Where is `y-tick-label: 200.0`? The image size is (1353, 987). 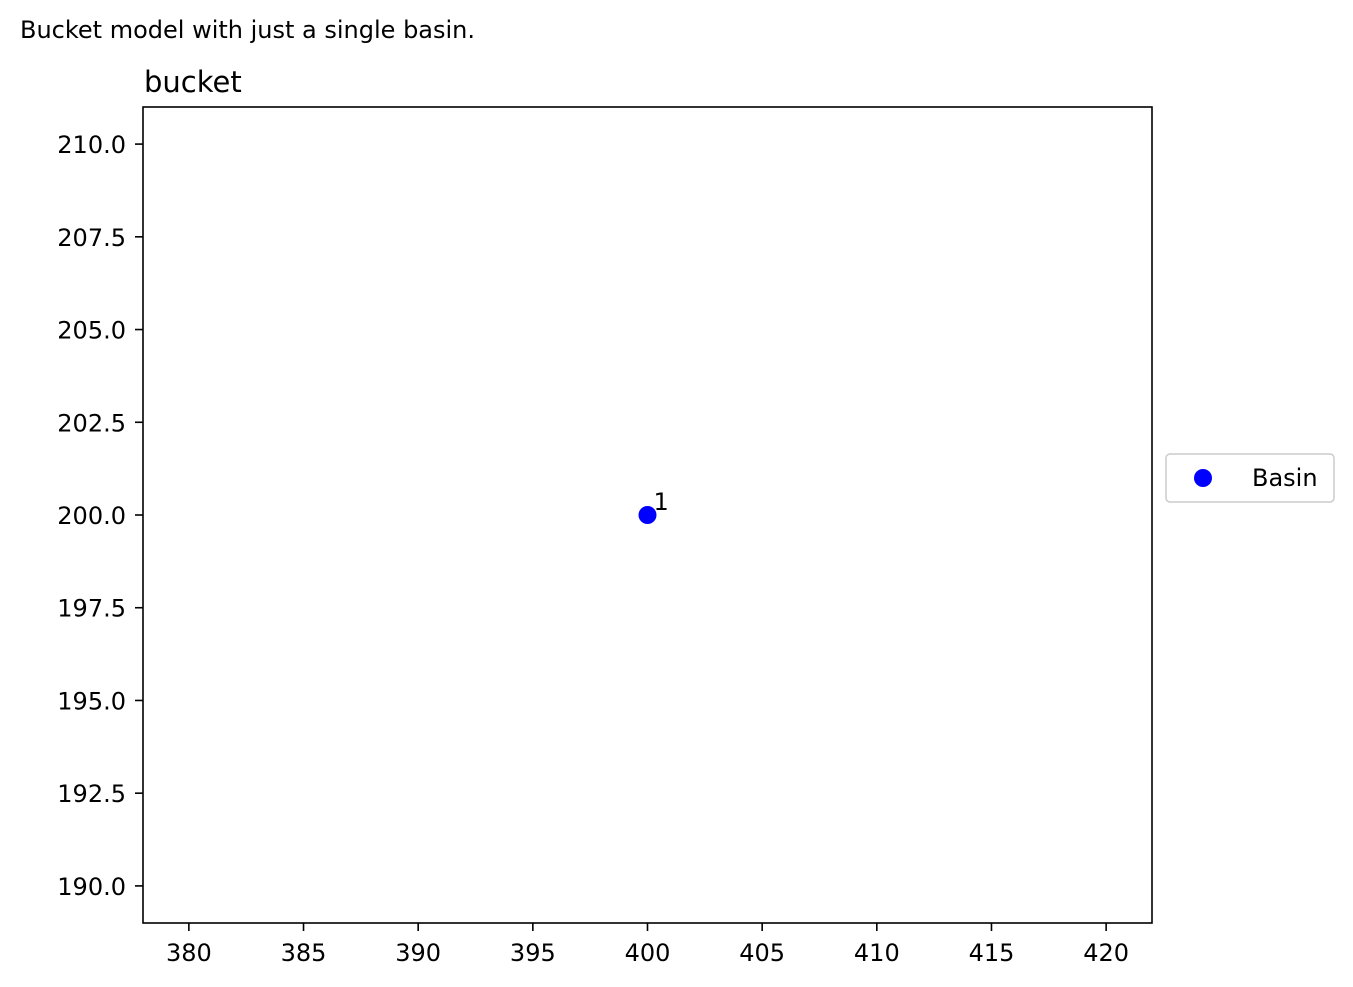
y-tick-label: 200.0 is located at coordinates (91, 516).